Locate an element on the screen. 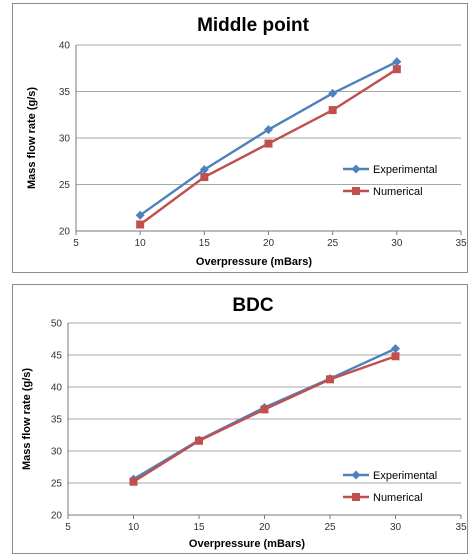 This screenshot has height=555, width=469. series-numerical is located at coordinates (264, 419).